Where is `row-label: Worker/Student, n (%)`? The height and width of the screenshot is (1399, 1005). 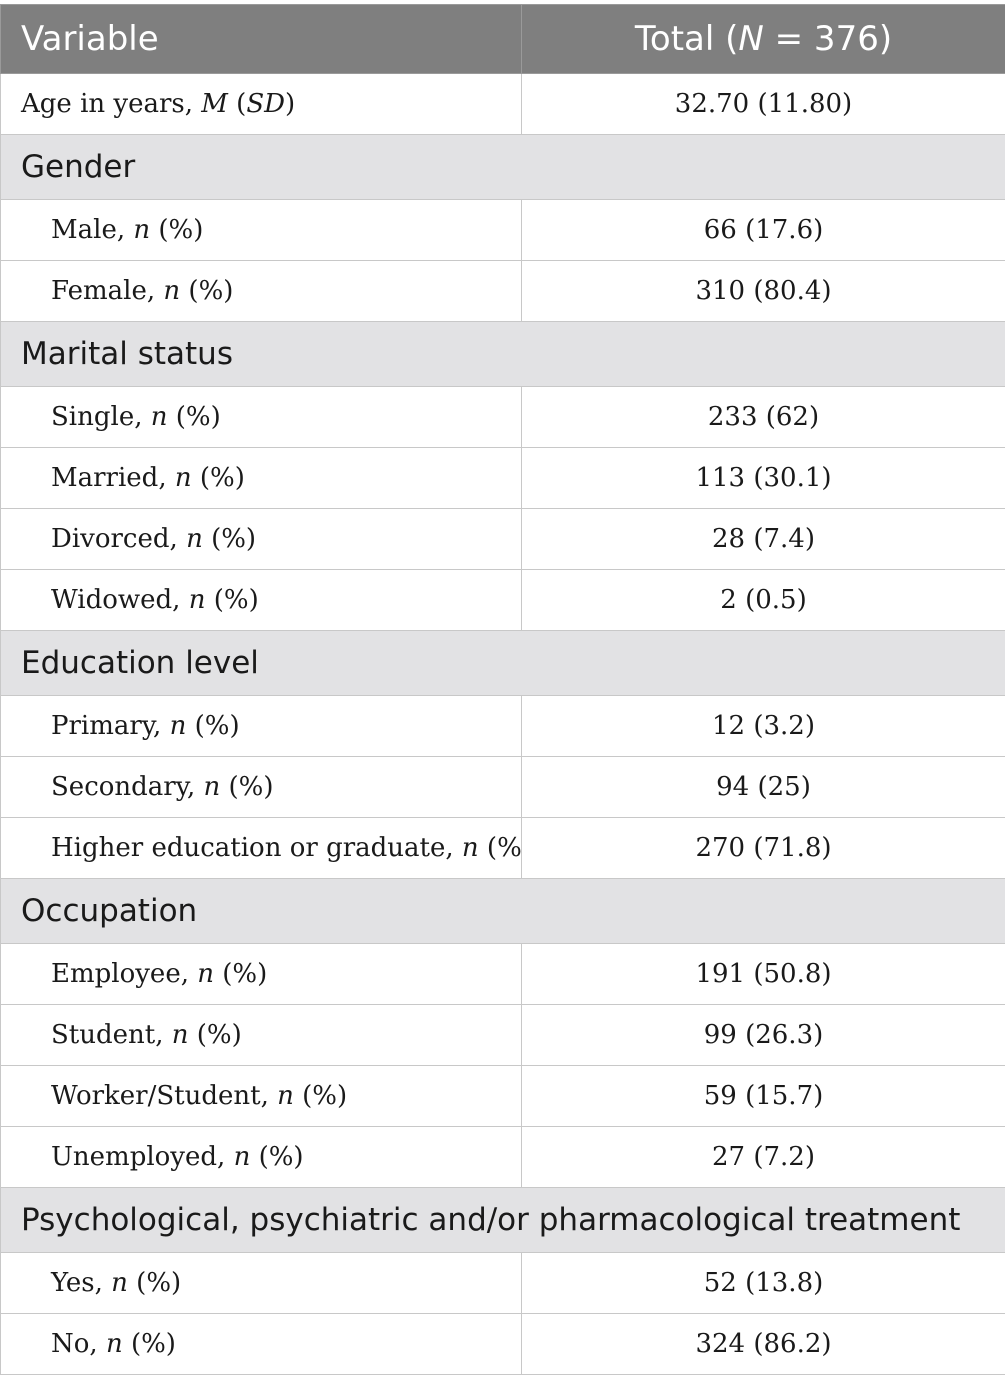
row-label: Worker/Student, n (%) is located at coordinates (261, 1096).